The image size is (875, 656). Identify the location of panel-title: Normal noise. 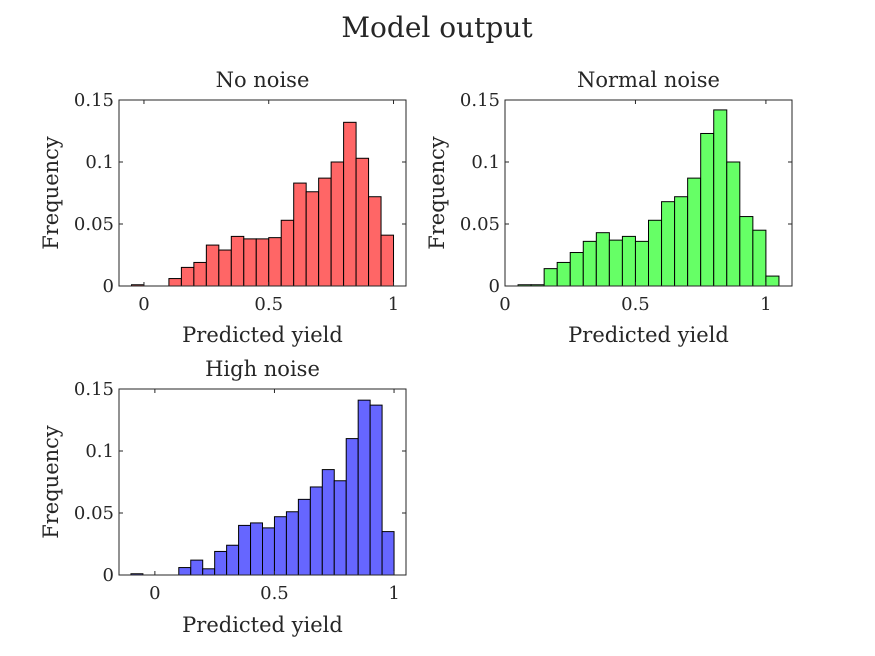
(648, 80).